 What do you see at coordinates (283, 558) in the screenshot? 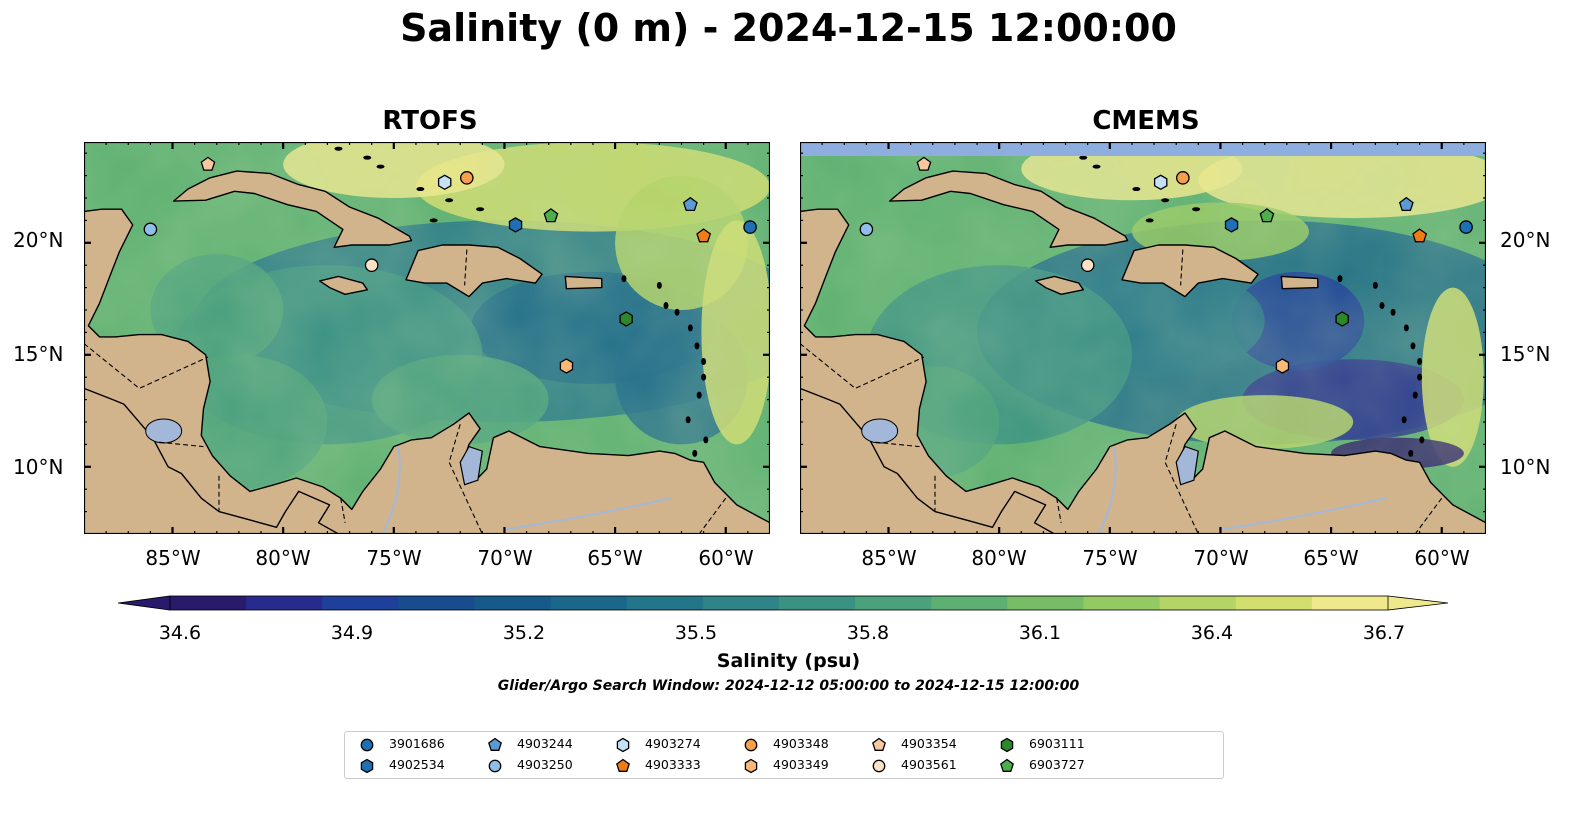
I see `lon-tick-label-left: 80°W` at bounding box center [283, 558].